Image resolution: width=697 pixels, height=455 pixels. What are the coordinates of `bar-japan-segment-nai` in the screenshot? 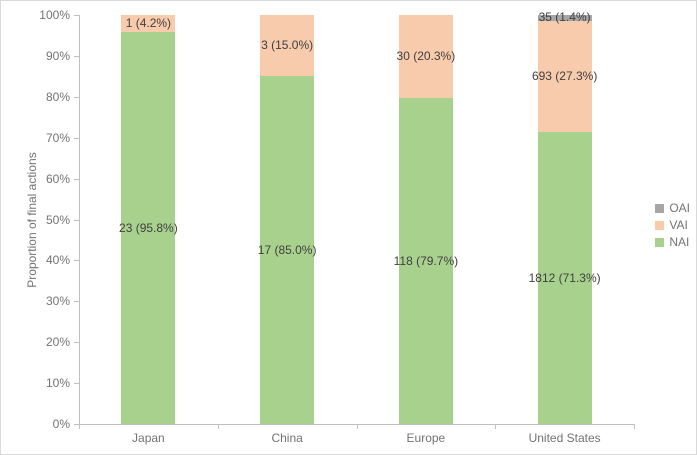 It's located at (148, 228).